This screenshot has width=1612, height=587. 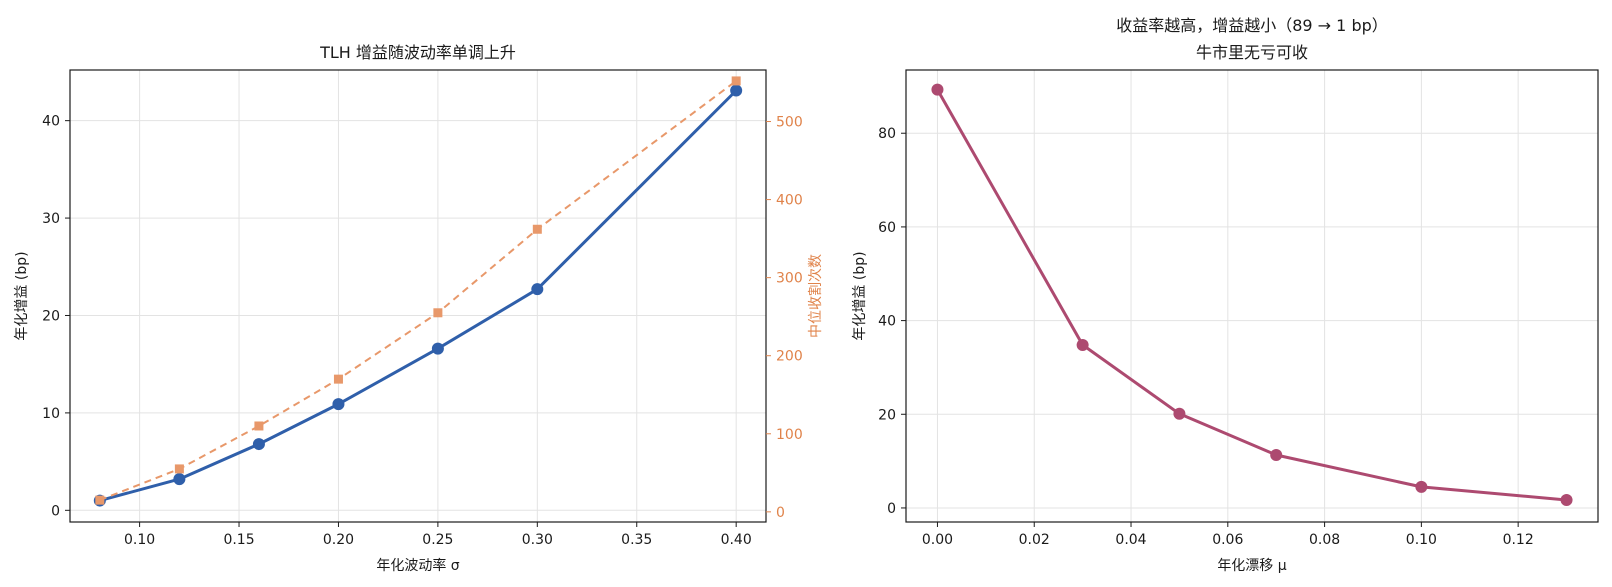 I want to click on x-tick-label: 0.20, so click(x=338, y=540).